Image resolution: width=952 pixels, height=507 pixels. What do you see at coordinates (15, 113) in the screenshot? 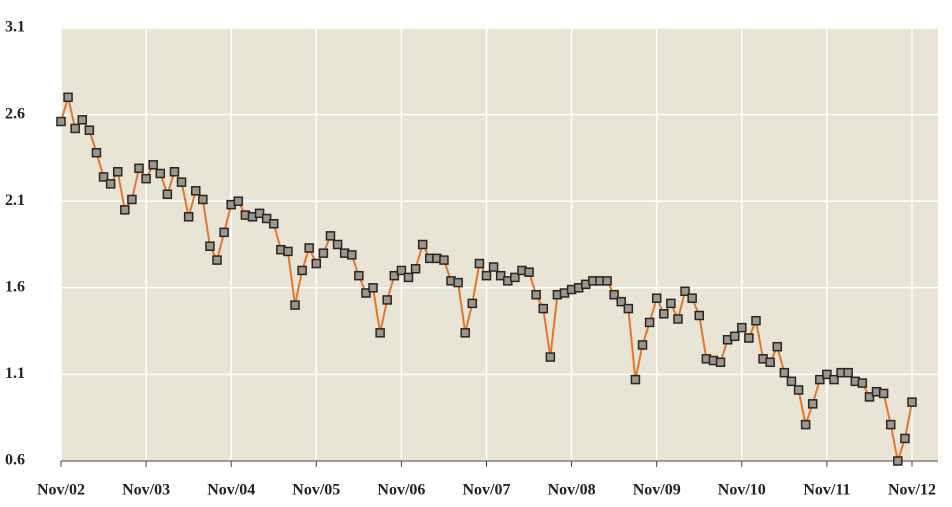
I see `y-tick-label: 2.6` at bounding box center [15, 113].